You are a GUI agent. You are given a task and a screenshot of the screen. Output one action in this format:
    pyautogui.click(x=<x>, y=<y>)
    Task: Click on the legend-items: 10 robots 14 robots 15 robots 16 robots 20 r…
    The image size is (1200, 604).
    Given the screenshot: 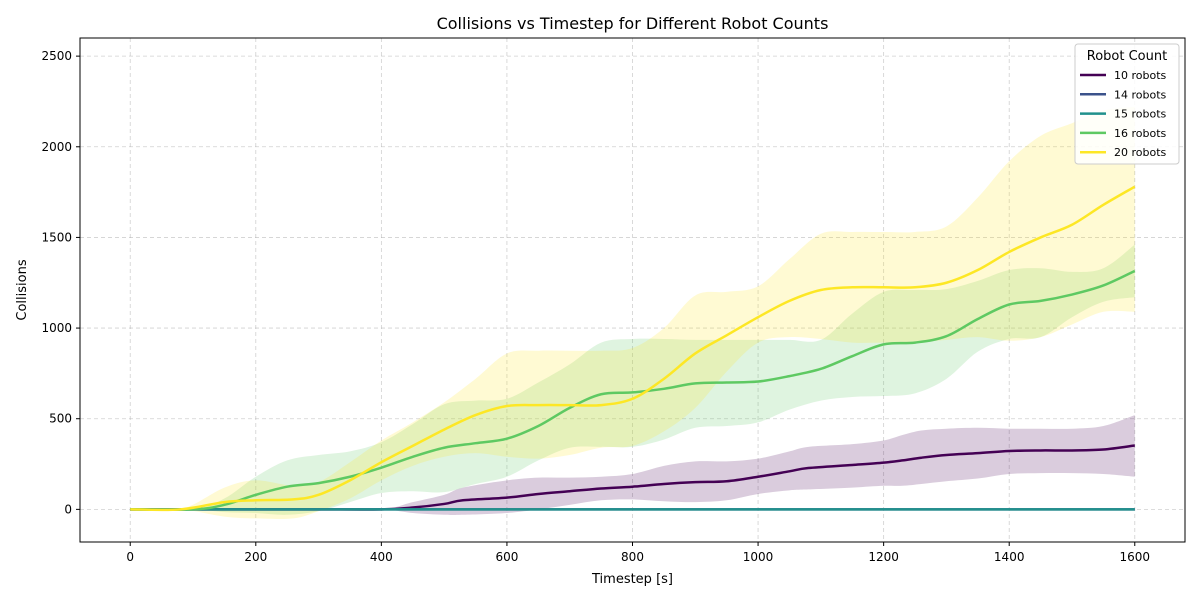 What is the action you would take?
    pyautogui.click(x=1123, y=114)
    